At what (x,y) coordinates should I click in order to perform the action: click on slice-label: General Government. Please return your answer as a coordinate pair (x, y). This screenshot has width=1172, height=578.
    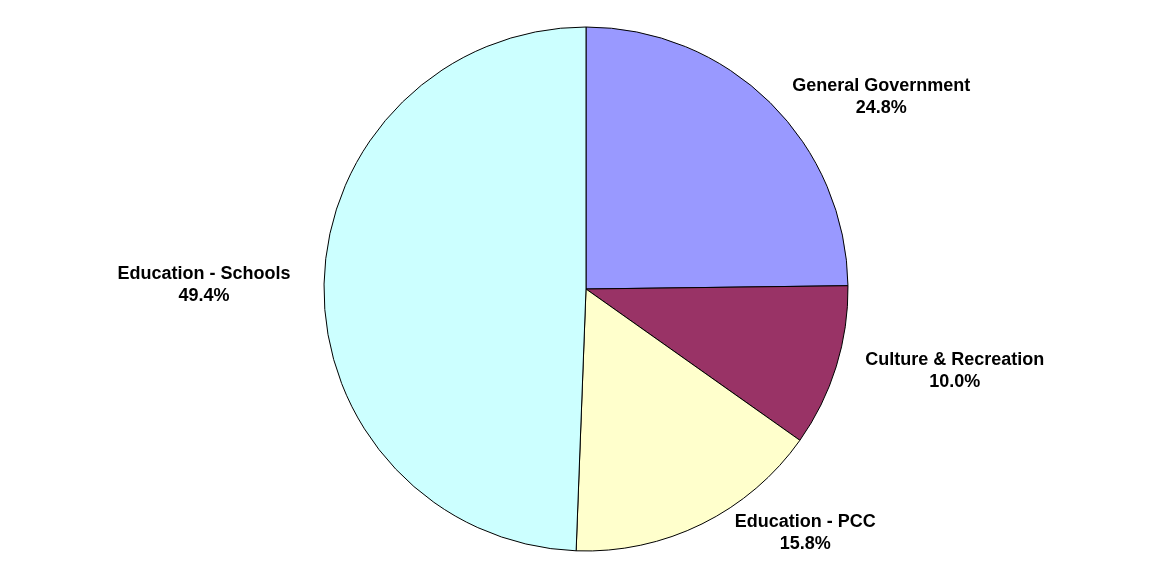
    Looking at the image, I should click on (881, 84).